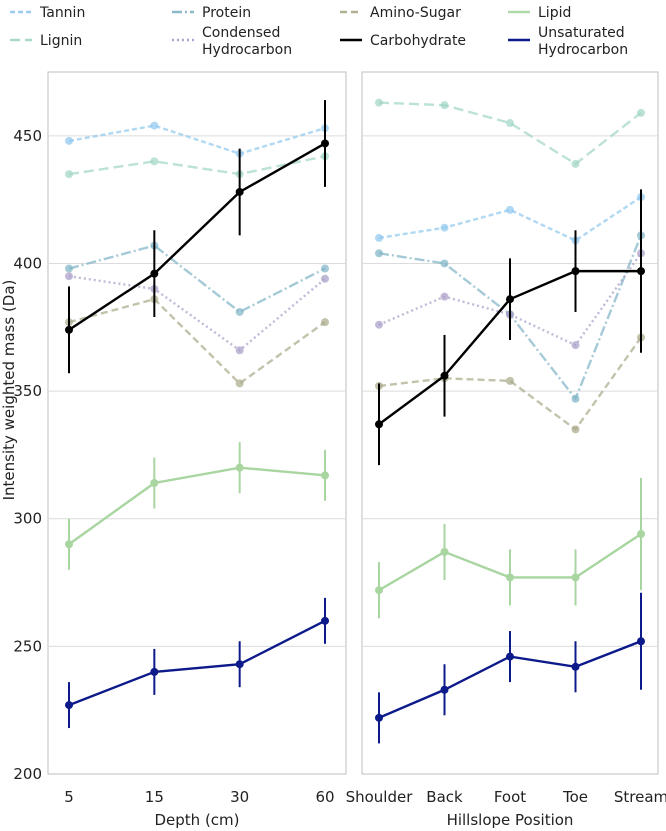  I want to click on series-line-carbohydrate, so click(197, 236).